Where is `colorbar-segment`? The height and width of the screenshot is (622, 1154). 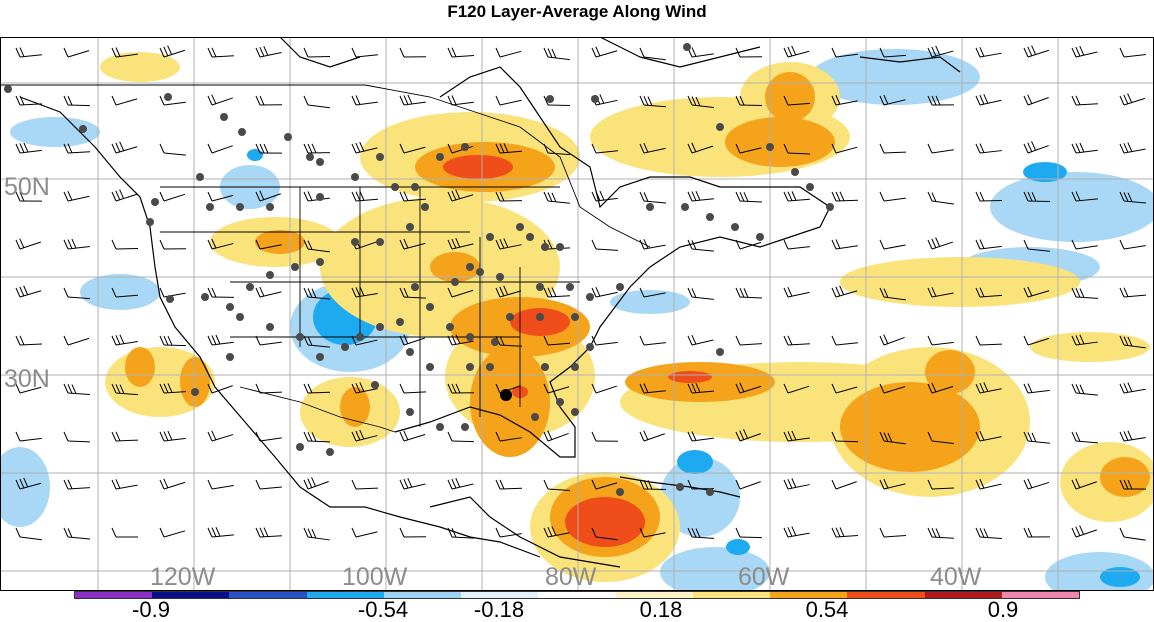
colorbar-segment is located at coordinates (577, 595).